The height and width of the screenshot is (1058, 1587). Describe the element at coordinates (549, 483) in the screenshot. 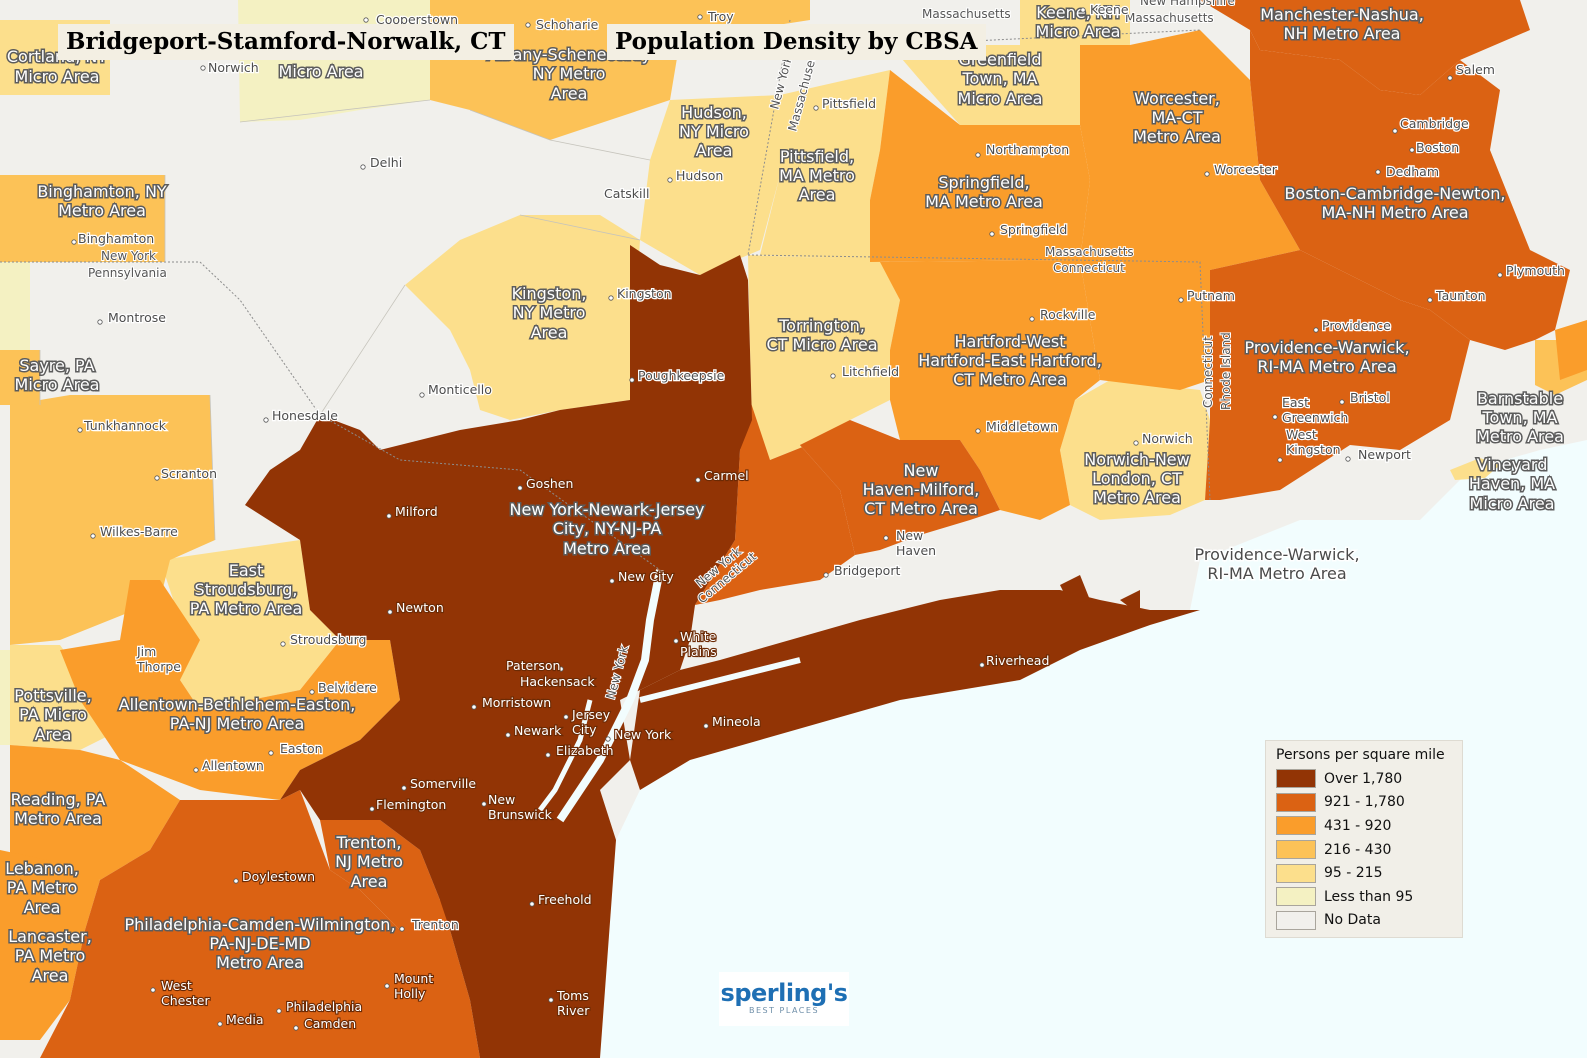

I see `city-label: Goshen` at that location.